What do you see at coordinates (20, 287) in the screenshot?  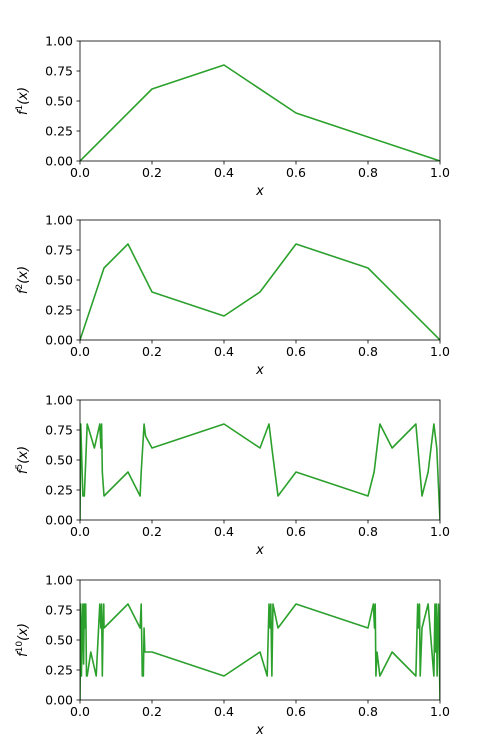 I see `y-axis-label-exponent: 2` at bounding box center [20, 287].